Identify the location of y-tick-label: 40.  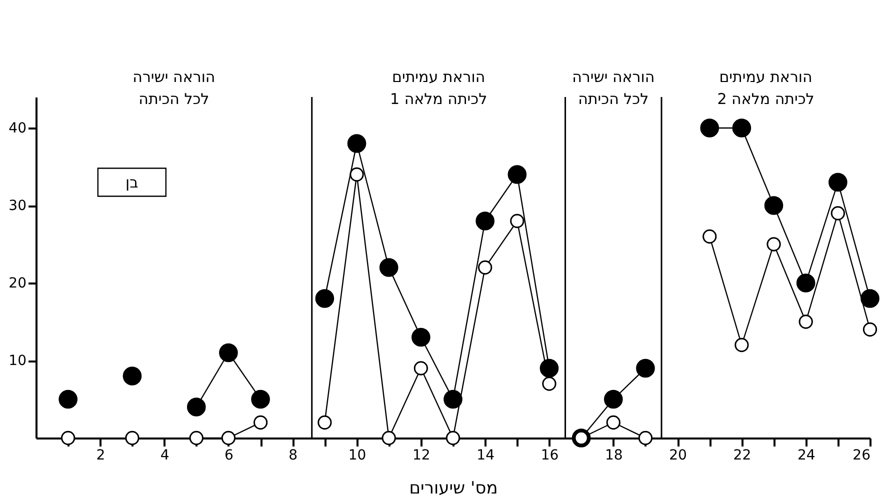
(17, 128).